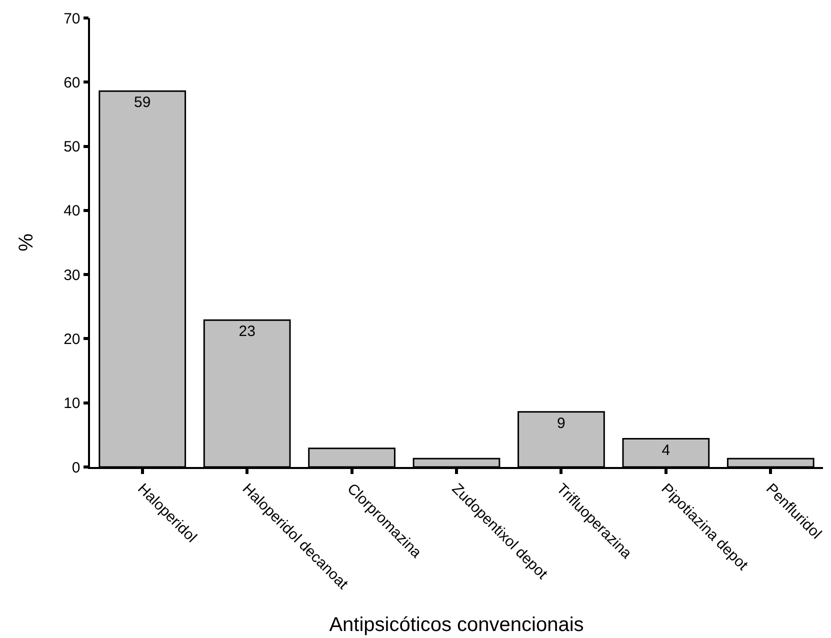  I want to click on y-tick-label: 60, so click(72, 83).